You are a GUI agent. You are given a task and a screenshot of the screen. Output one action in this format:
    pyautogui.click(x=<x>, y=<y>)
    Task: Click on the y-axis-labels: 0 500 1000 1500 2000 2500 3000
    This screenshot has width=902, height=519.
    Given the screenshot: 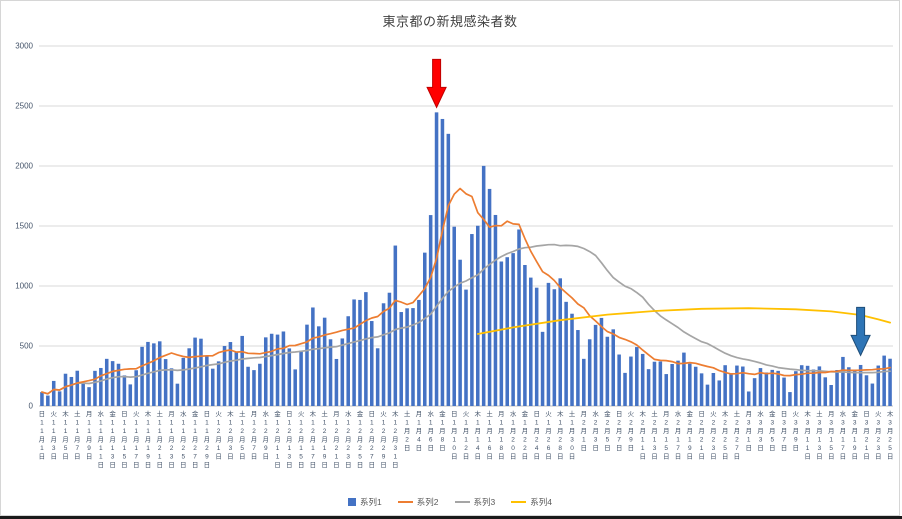 What is the action you would take?
    pyautogui.click(x=24, y=226)
    